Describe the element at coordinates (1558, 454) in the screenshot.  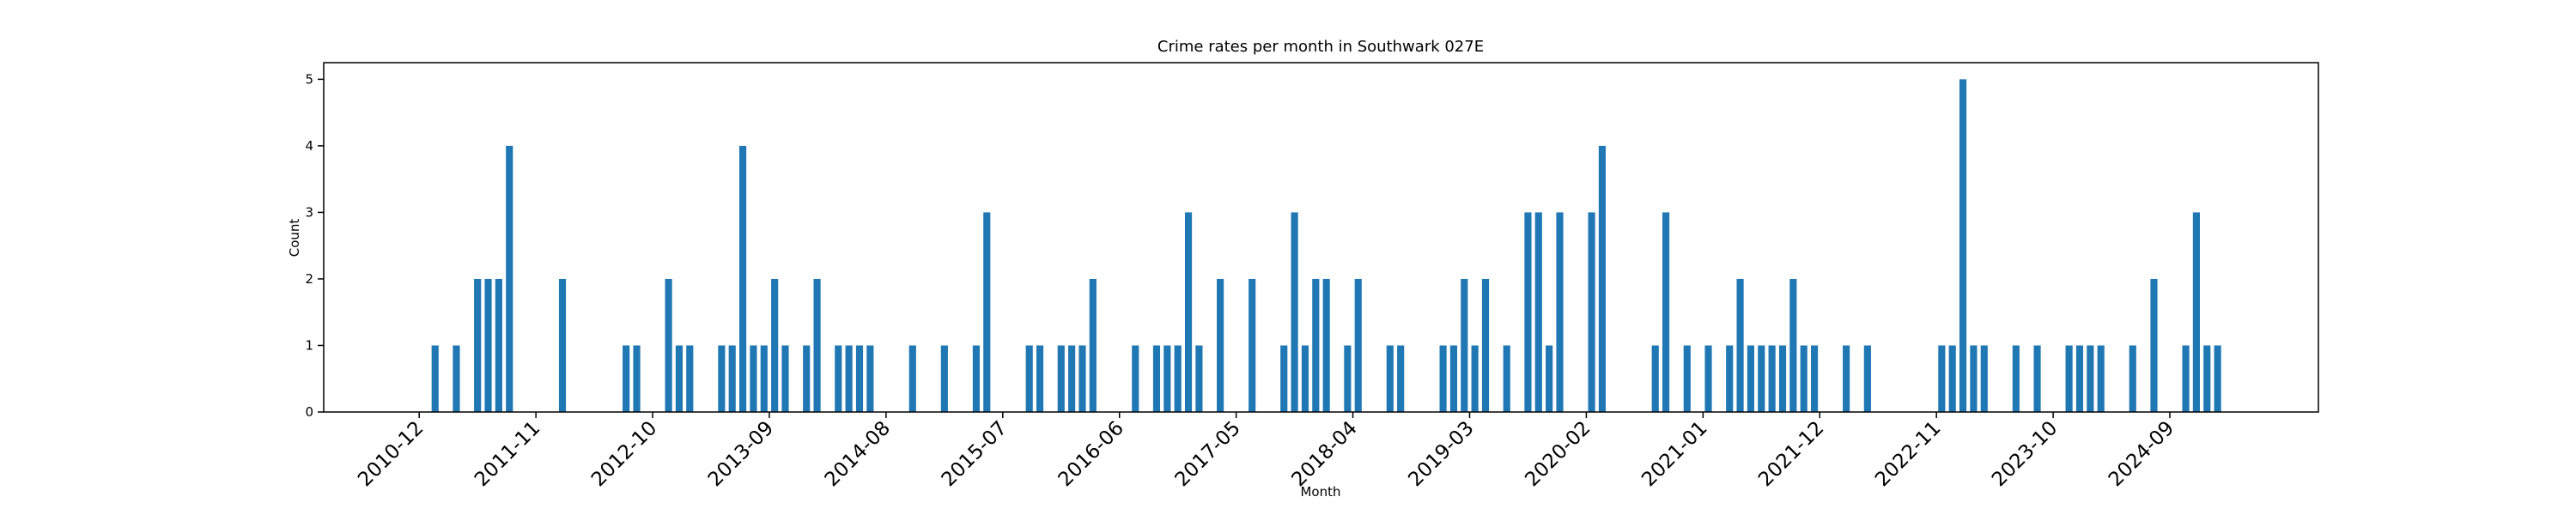
I see `x-tick-label: 2020-02` at that location.